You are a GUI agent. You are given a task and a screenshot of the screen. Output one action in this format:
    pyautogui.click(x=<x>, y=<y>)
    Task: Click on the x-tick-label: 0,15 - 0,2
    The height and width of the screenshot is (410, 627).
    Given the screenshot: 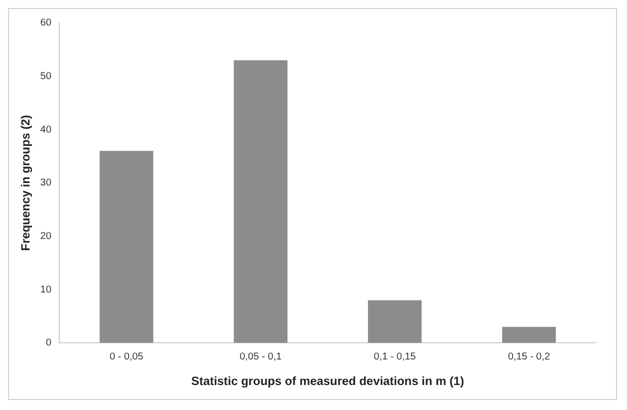 What is the action you would take?
    pyautogui.click(x=529, y=357)
    